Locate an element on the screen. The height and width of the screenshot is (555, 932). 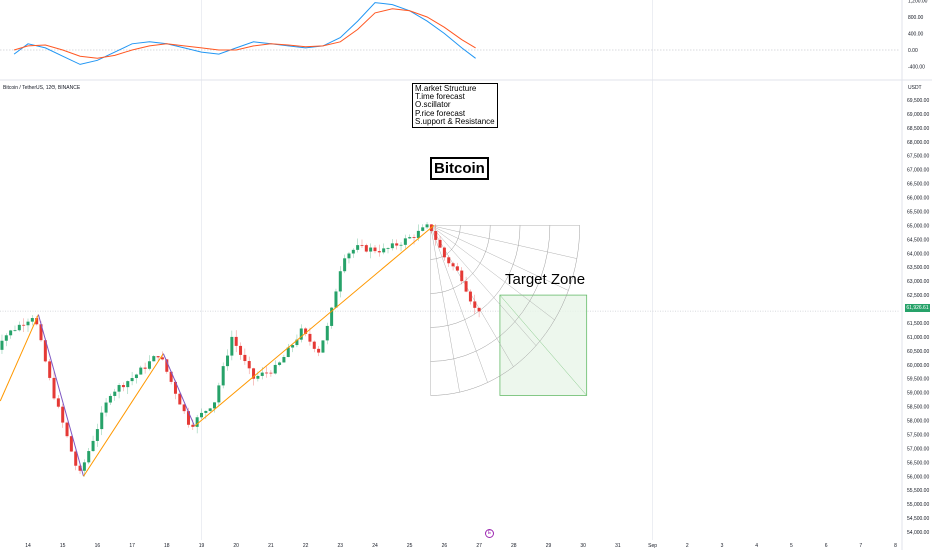
date-tick-label: 29 is located at coordinates (549, 546).